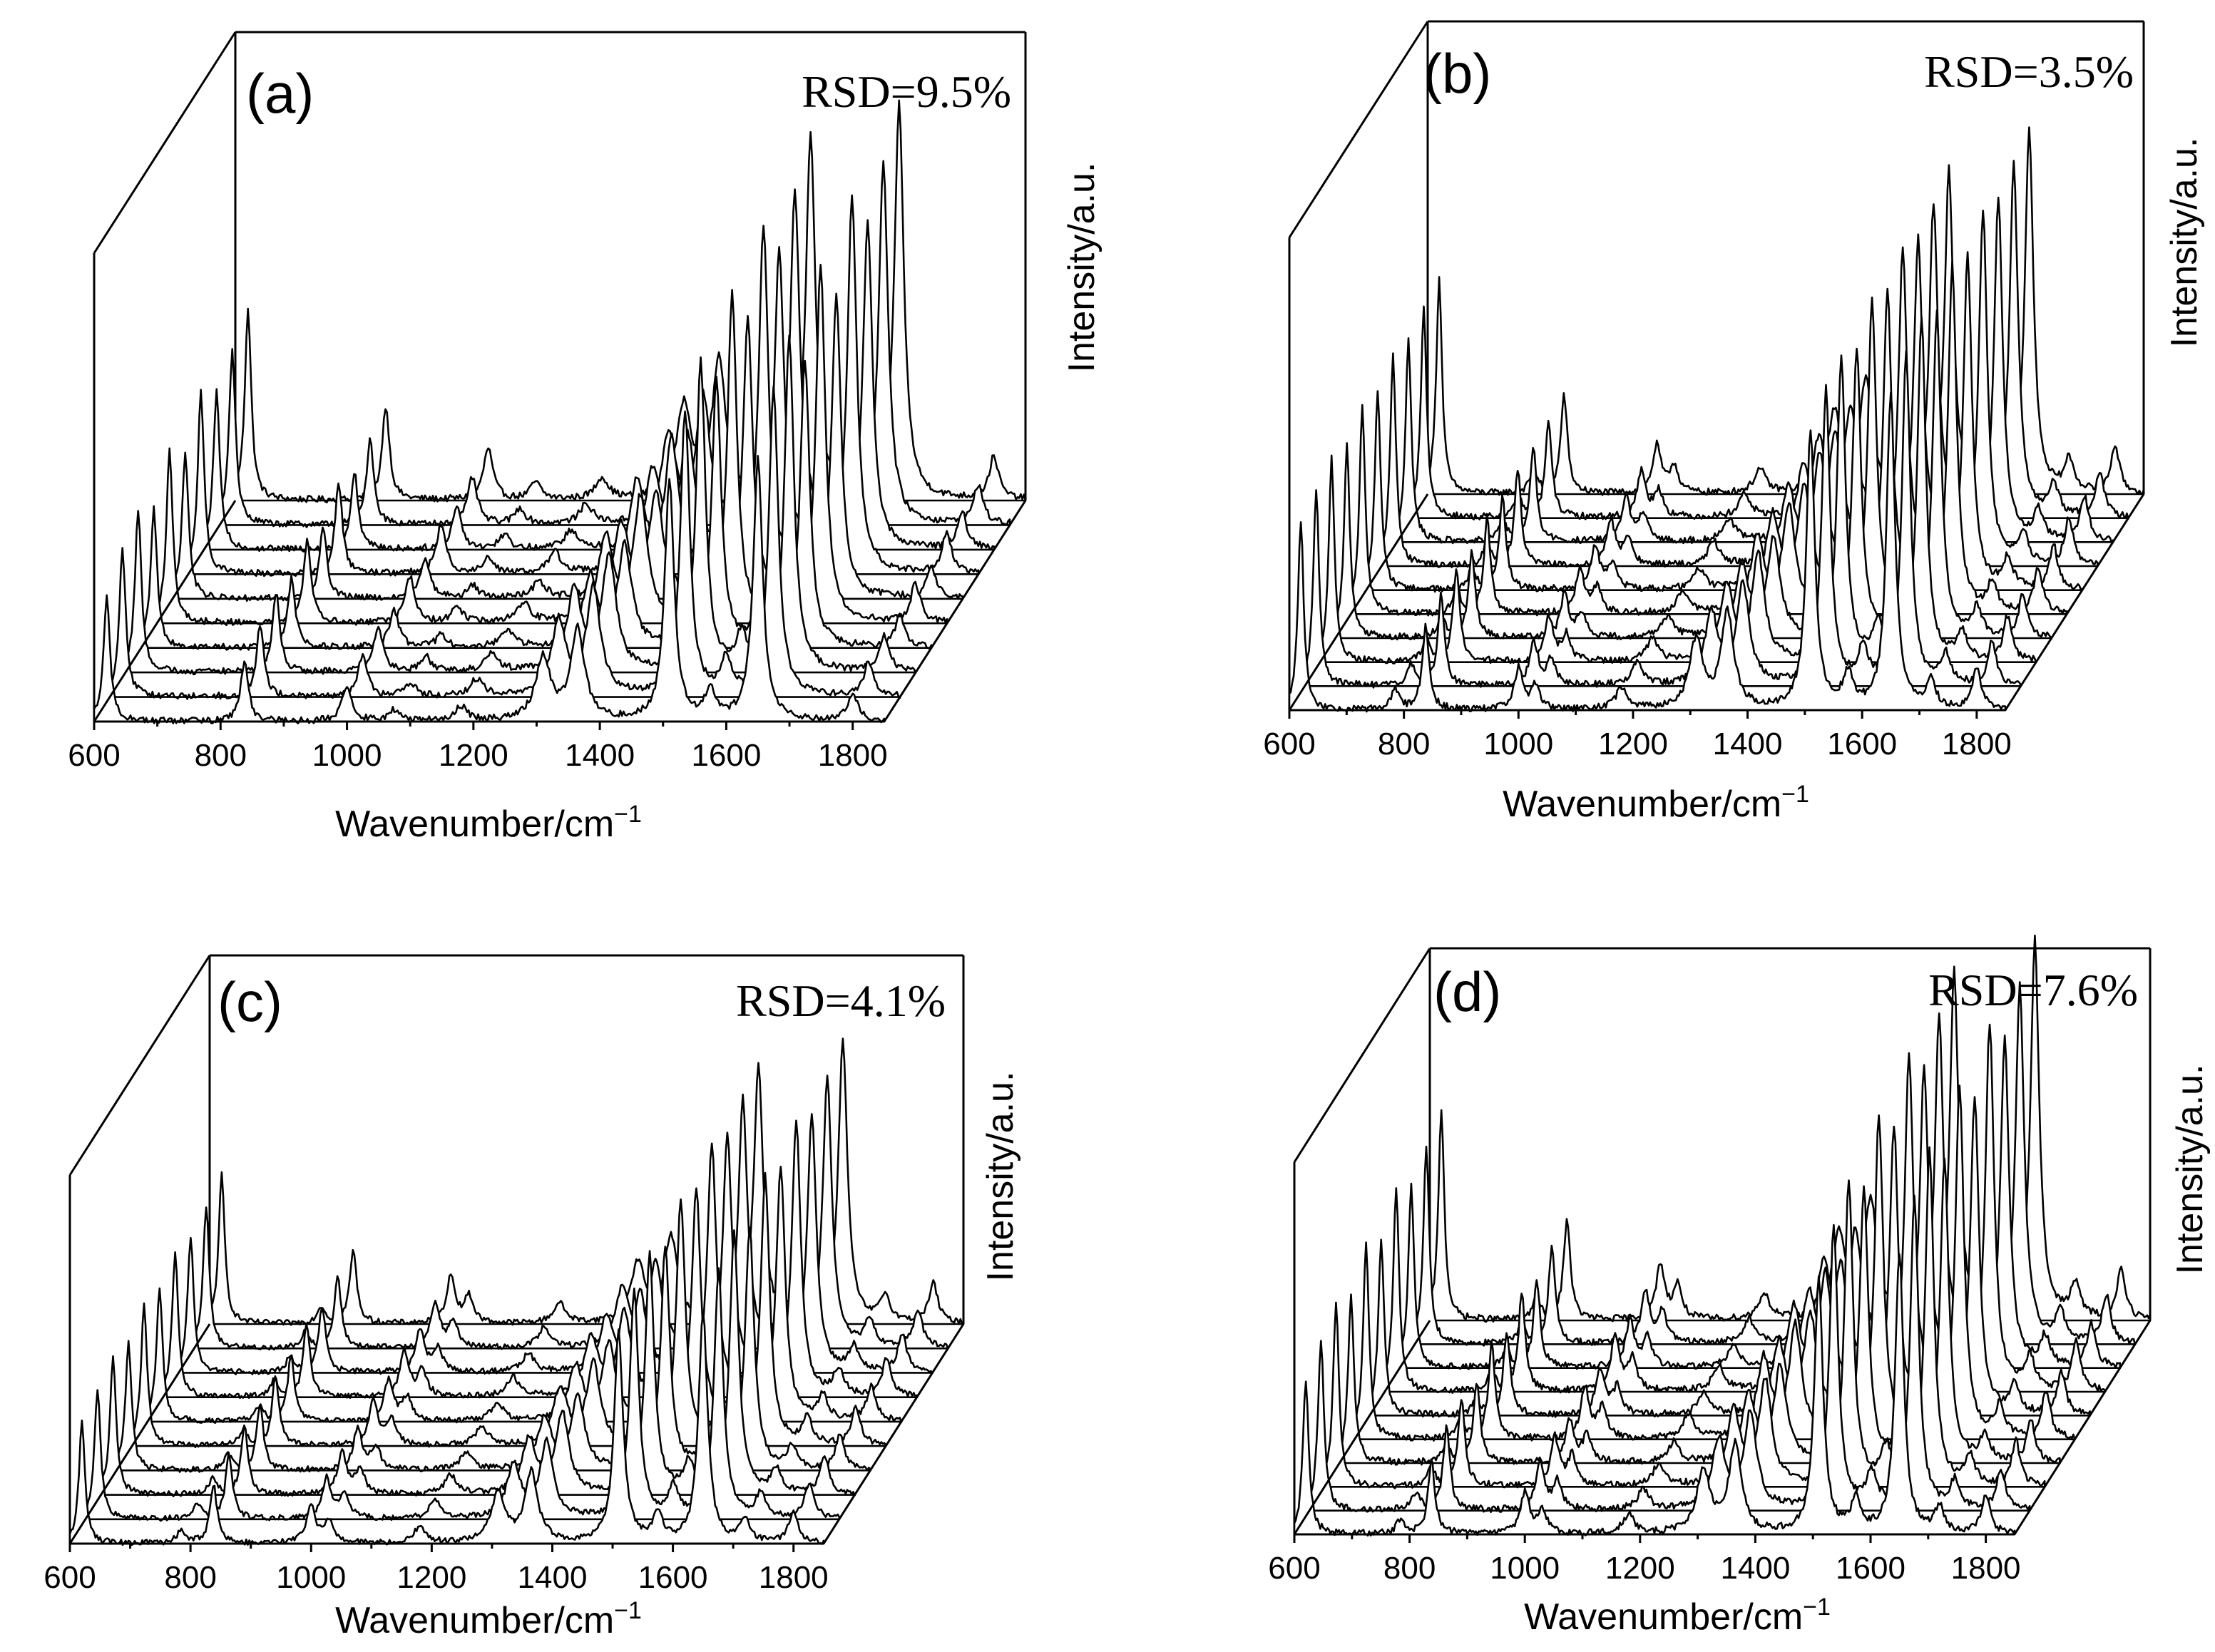 This screenshot has height=1652, width=2215. I want to click on rsd-label: RSD=3.5%, so click(2029, 71).